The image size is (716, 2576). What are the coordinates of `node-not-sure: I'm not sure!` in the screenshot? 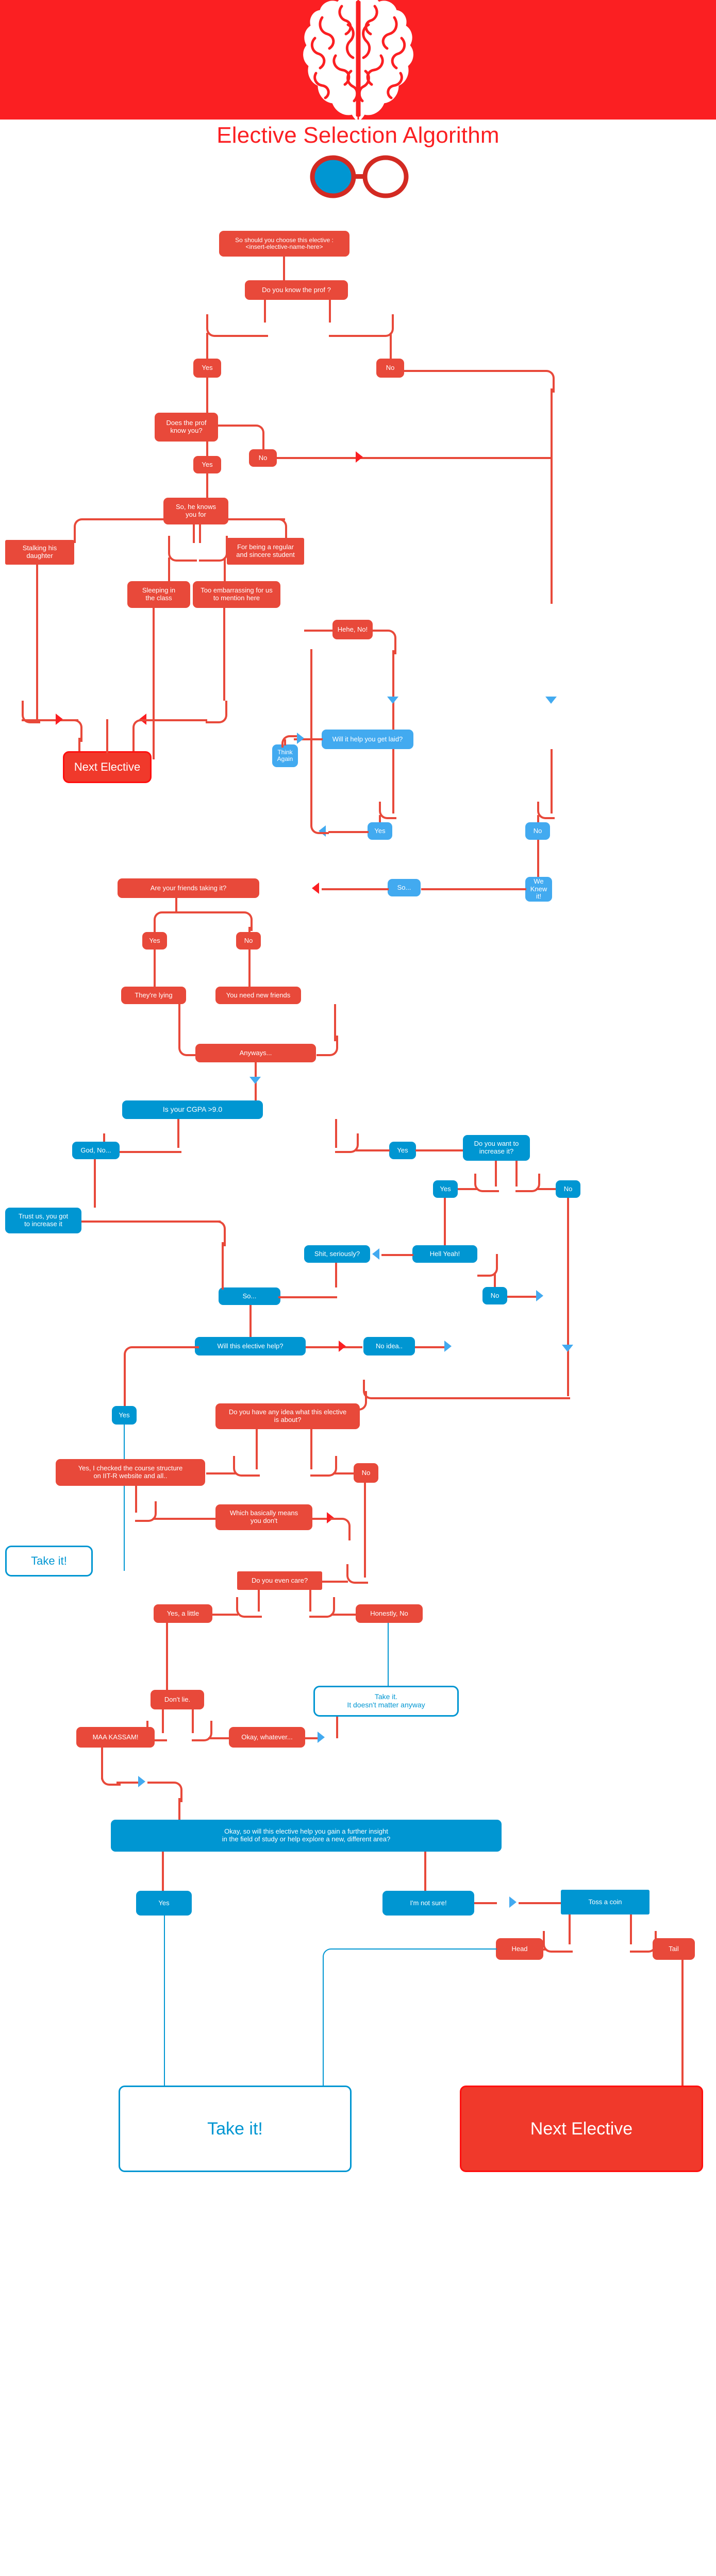 It's located at (428, 1903).